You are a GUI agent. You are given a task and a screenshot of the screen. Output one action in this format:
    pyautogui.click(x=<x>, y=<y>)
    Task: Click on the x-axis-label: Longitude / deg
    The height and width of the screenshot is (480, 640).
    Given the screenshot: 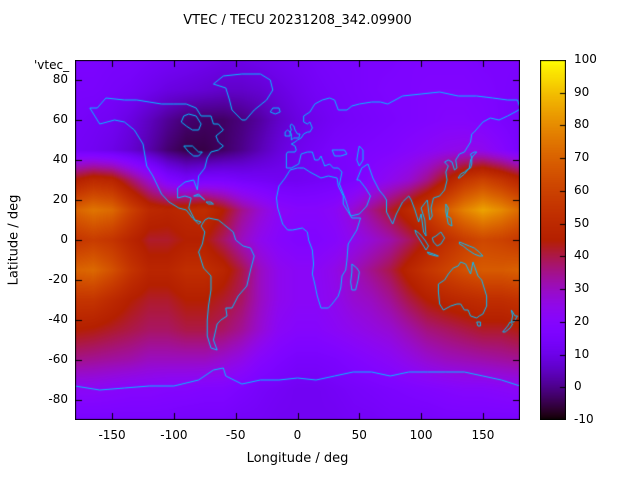 What is the action you would take?
    pyautogui.click(x=297, y=458)
    